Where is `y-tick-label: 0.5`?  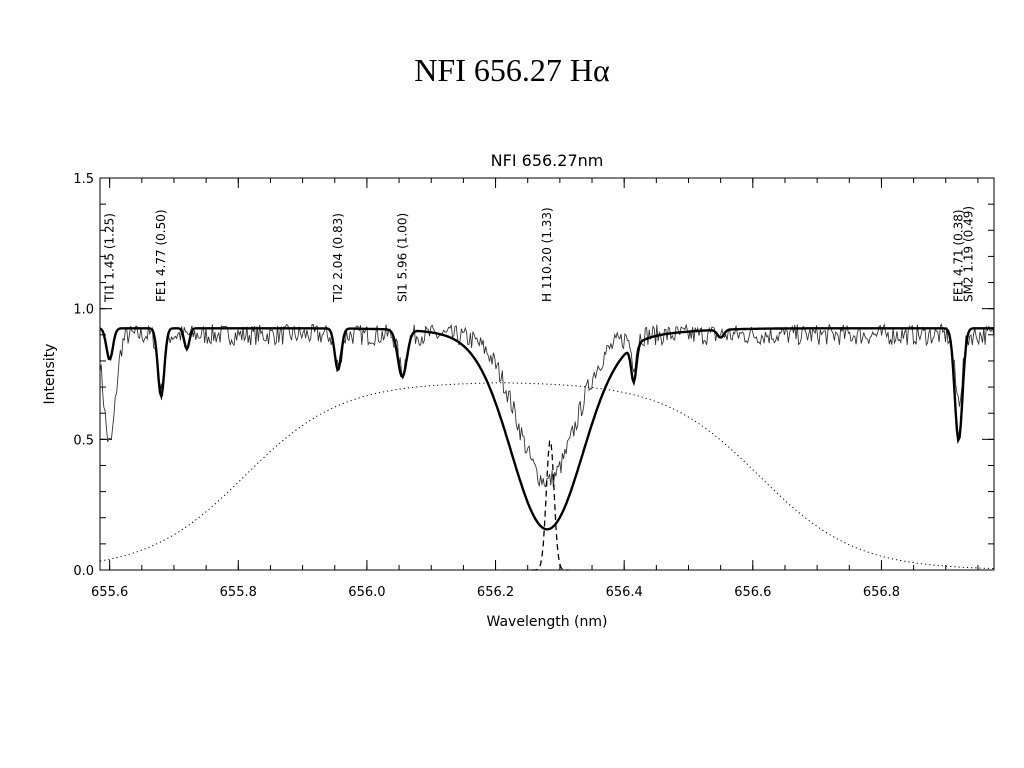 y-tick-label: 0.5 is located at coordinates (83, 440).